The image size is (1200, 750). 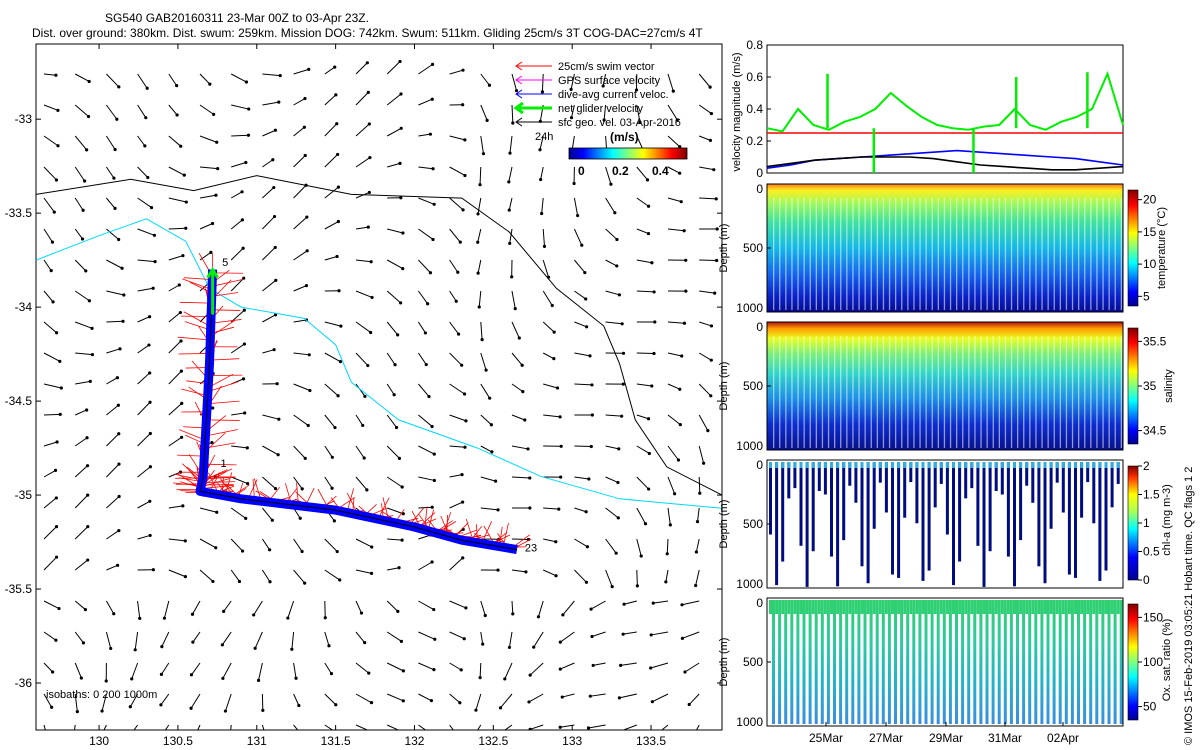 What do you see at coordinates (946, 662) in the screenshot?
I see `oxygen-casts` at bounding box center [946, 662].